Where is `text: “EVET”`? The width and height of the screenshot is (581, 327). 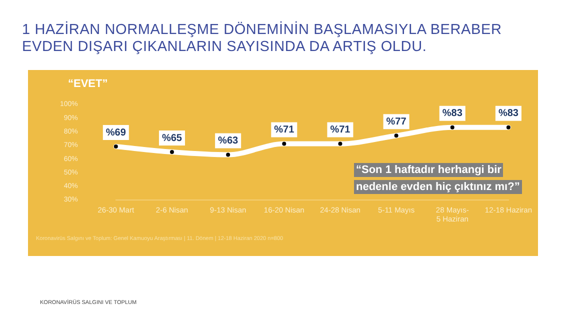
text: “EVET” is located at coordinates (88, 84).